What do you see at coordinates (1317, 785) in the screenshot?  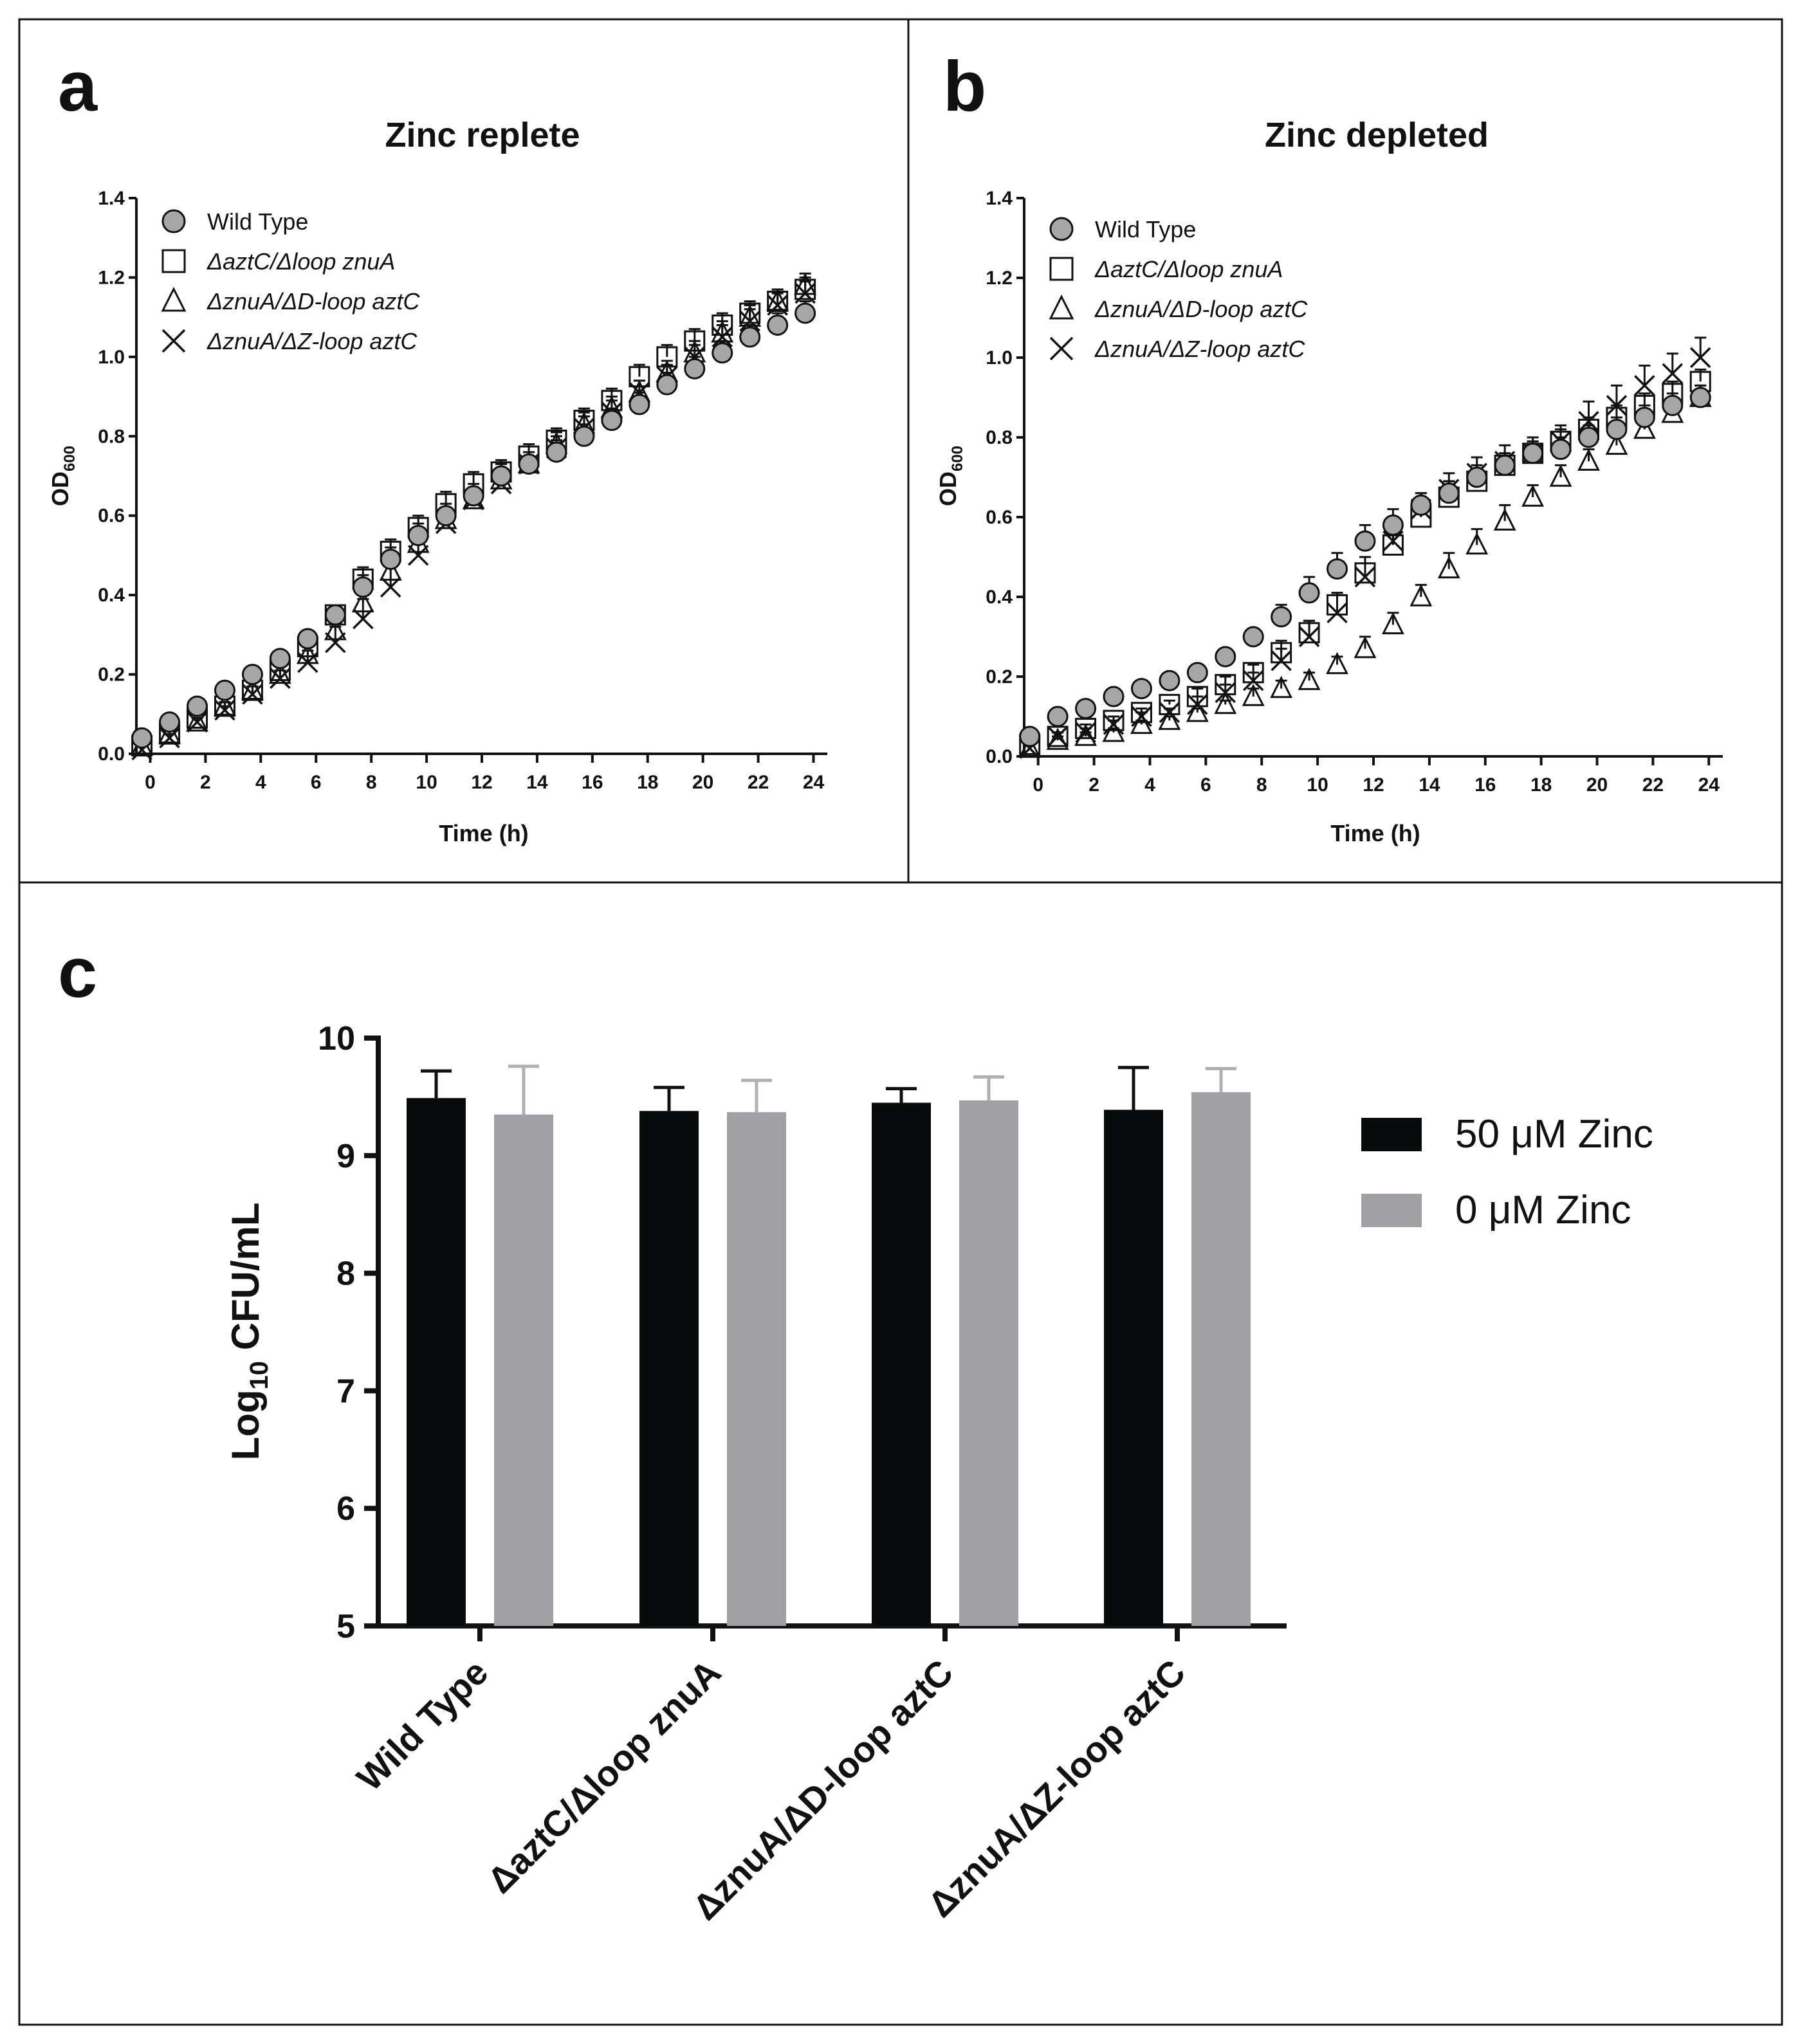 I see `chart-b-xtick-label: 10` at bounding box center [1317, 785].